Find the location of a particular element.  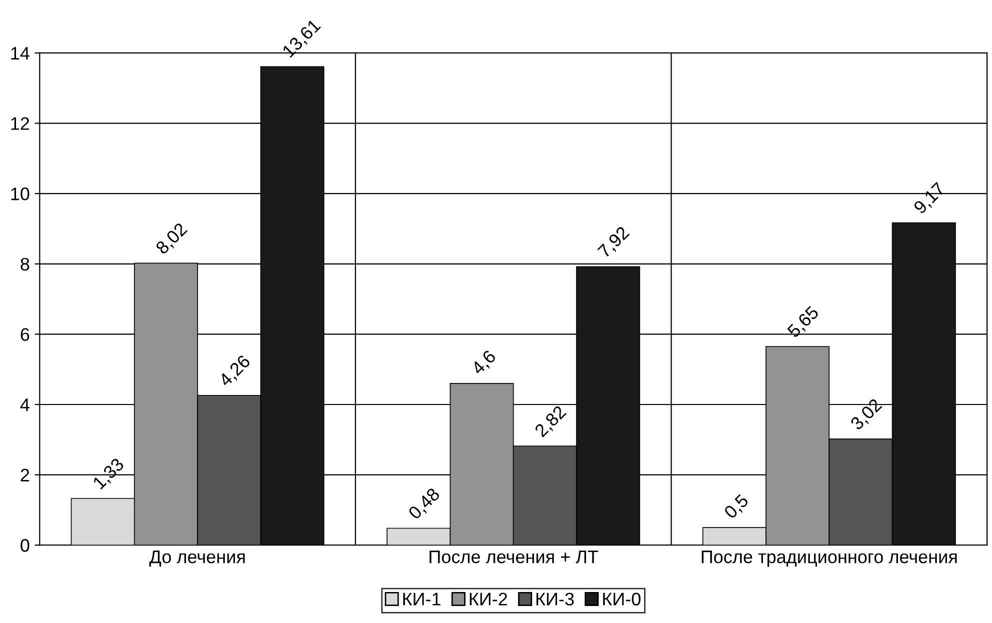

y-tick-label: 6 is located at coordinates (25, 334).